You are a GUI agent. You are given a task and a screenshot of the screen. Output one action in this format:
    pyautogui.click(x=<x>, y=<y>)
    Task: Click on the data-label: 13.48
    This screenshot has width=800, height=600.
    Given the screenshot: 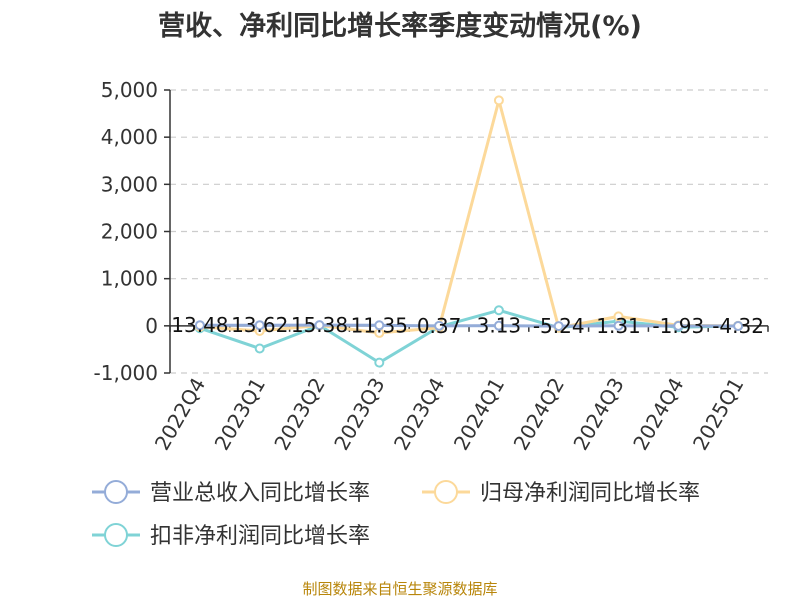 What is the action you would take?
    pyautogui.click(x=199, y=325)
    